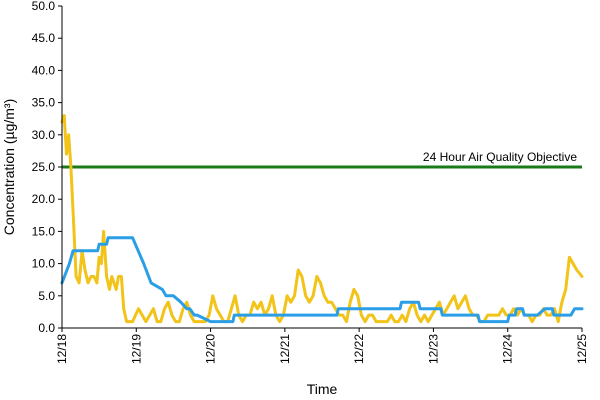  I want to click on y-tick-label: 35.0, so click(44, 103).